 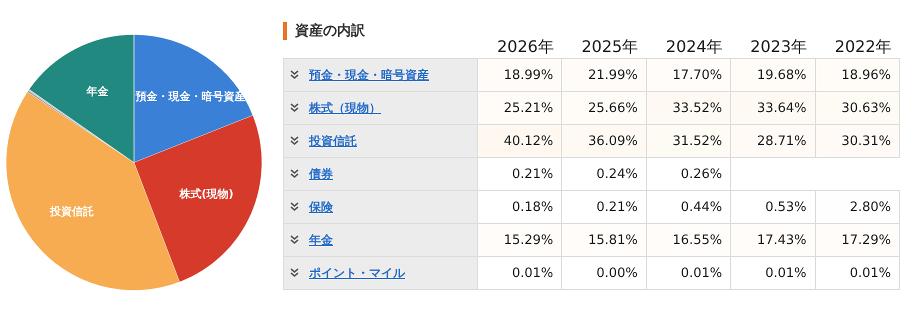 I want to click on y-tick-label: 保険, so click(x=321, y=207).